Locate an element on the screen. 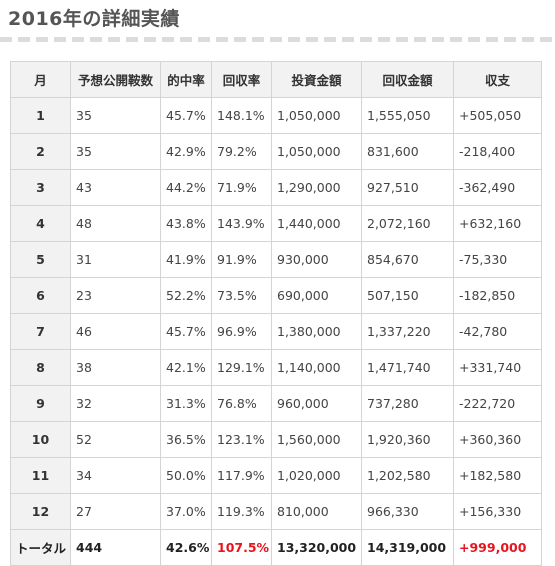  cell-month: 10 is located at coordinates (40, 439).